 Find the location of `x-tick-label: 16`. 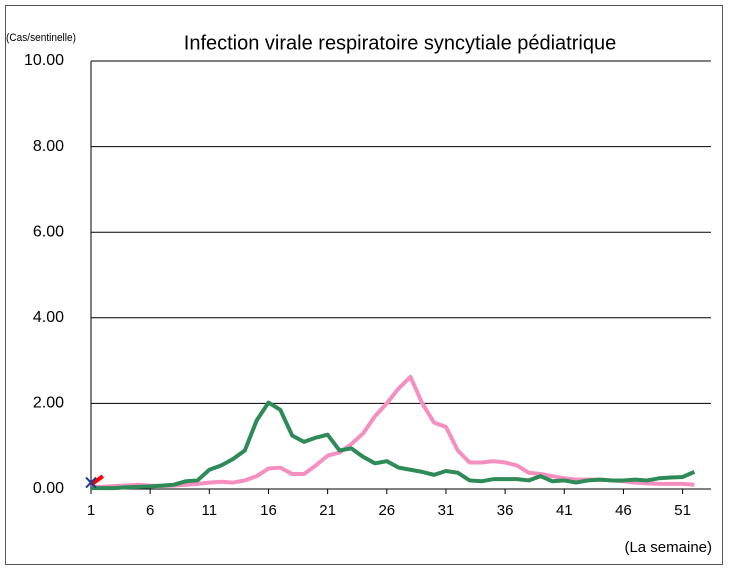

x-tick-label: 16 is located at coordinates (268, 510).